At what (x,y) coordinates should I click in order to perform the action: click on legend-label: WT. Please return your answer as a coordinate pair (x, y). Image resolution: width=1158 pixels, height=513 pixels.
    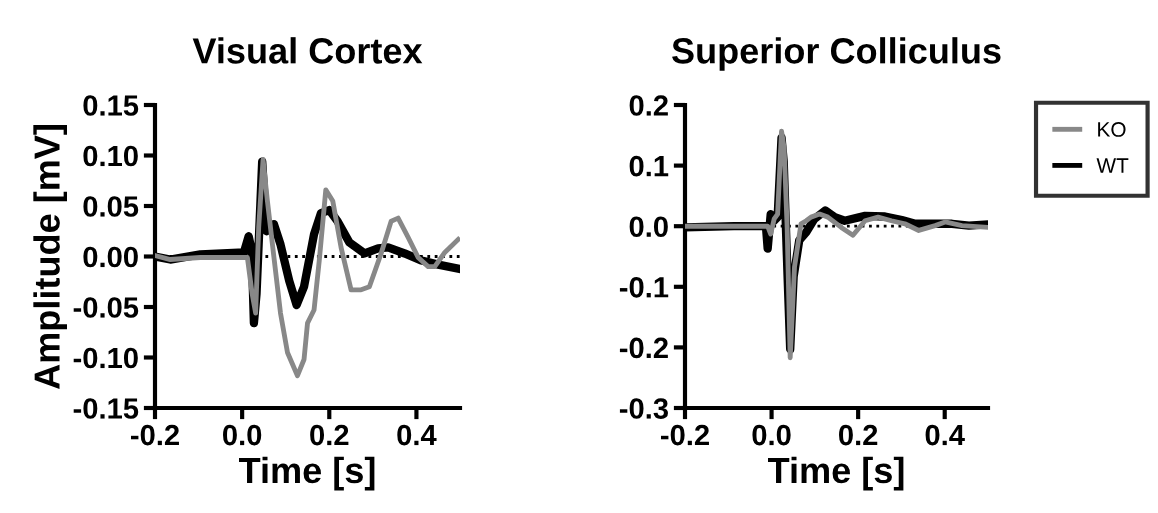
    Looking at the image, I should click on (1112, 165).